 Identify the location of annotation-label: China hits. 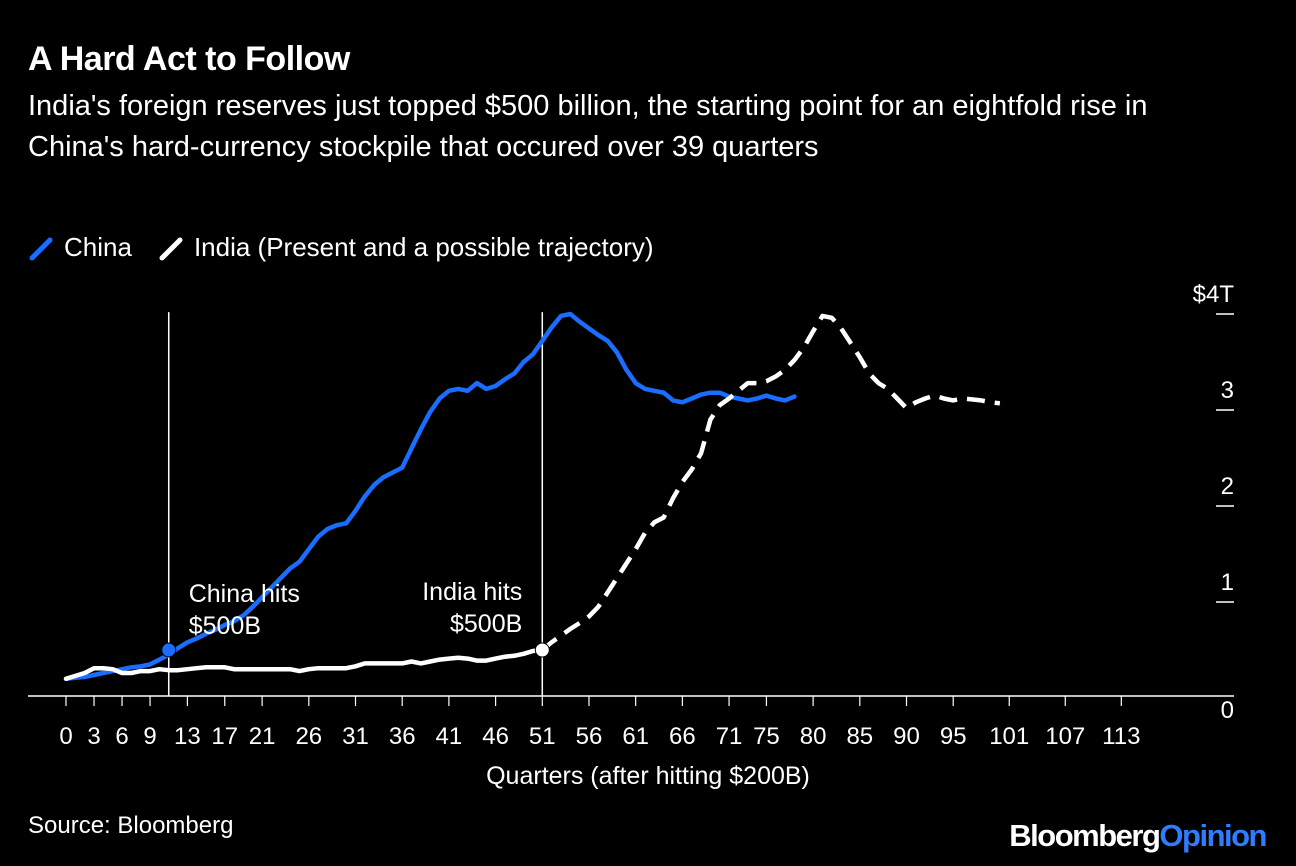
(244, 594).